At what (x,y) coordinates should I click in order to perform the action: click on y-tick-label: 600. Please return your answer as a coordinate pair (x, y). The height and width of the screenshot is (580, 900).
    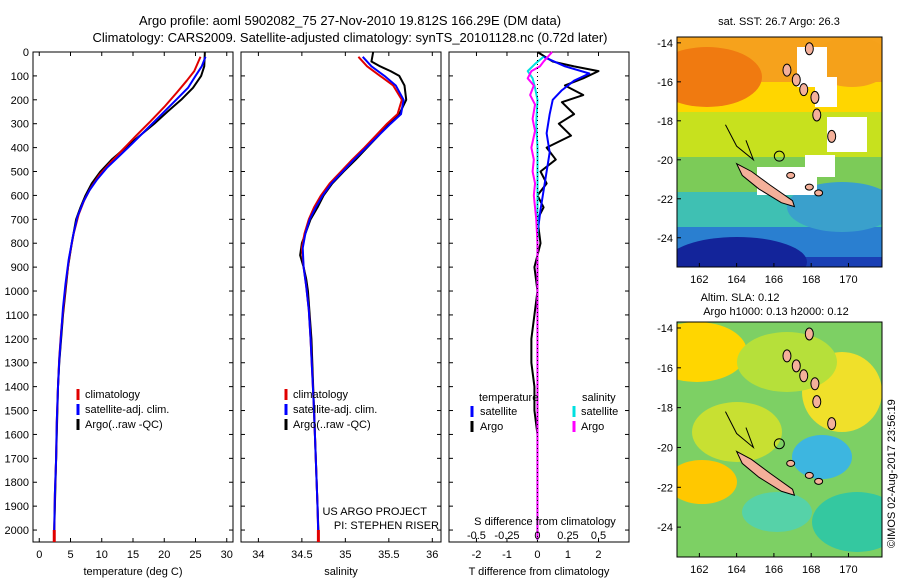
    Looking at the image, I should click on (20, 196).